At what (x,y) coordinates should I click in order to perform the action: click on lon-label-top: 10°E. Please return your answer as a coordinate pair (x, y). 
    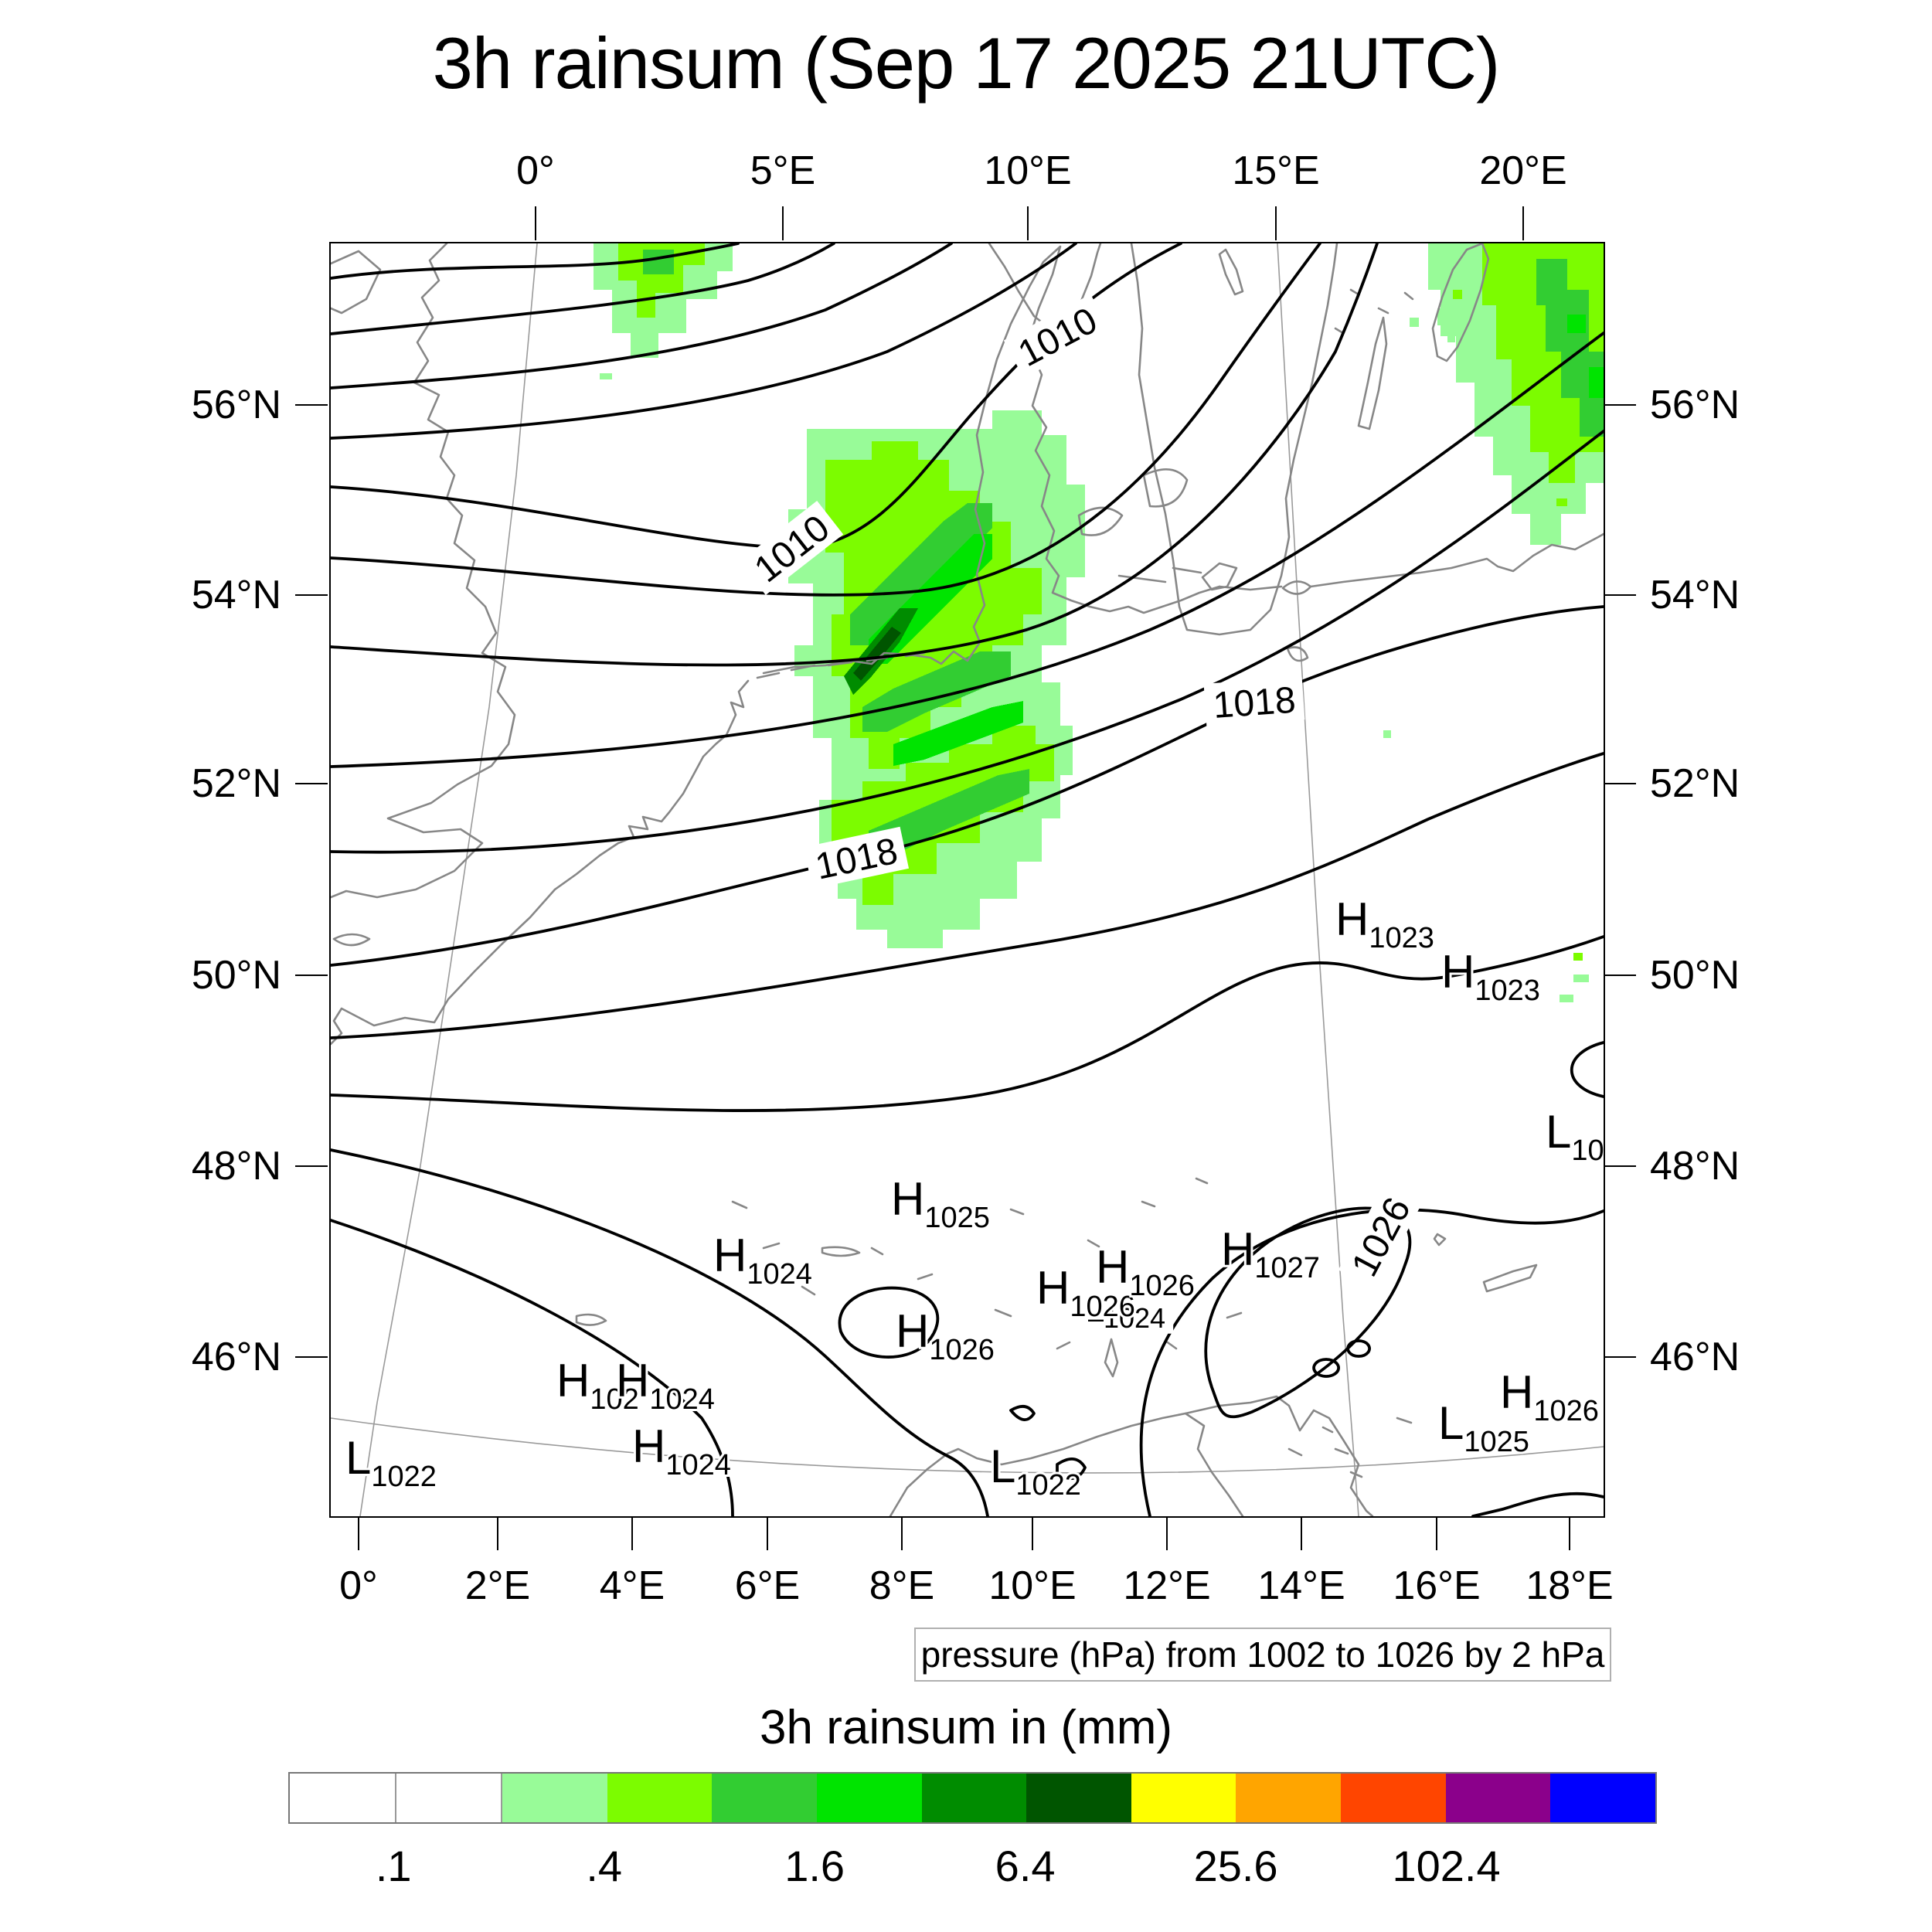
    Looking at the image, I should click on (1028, 170).